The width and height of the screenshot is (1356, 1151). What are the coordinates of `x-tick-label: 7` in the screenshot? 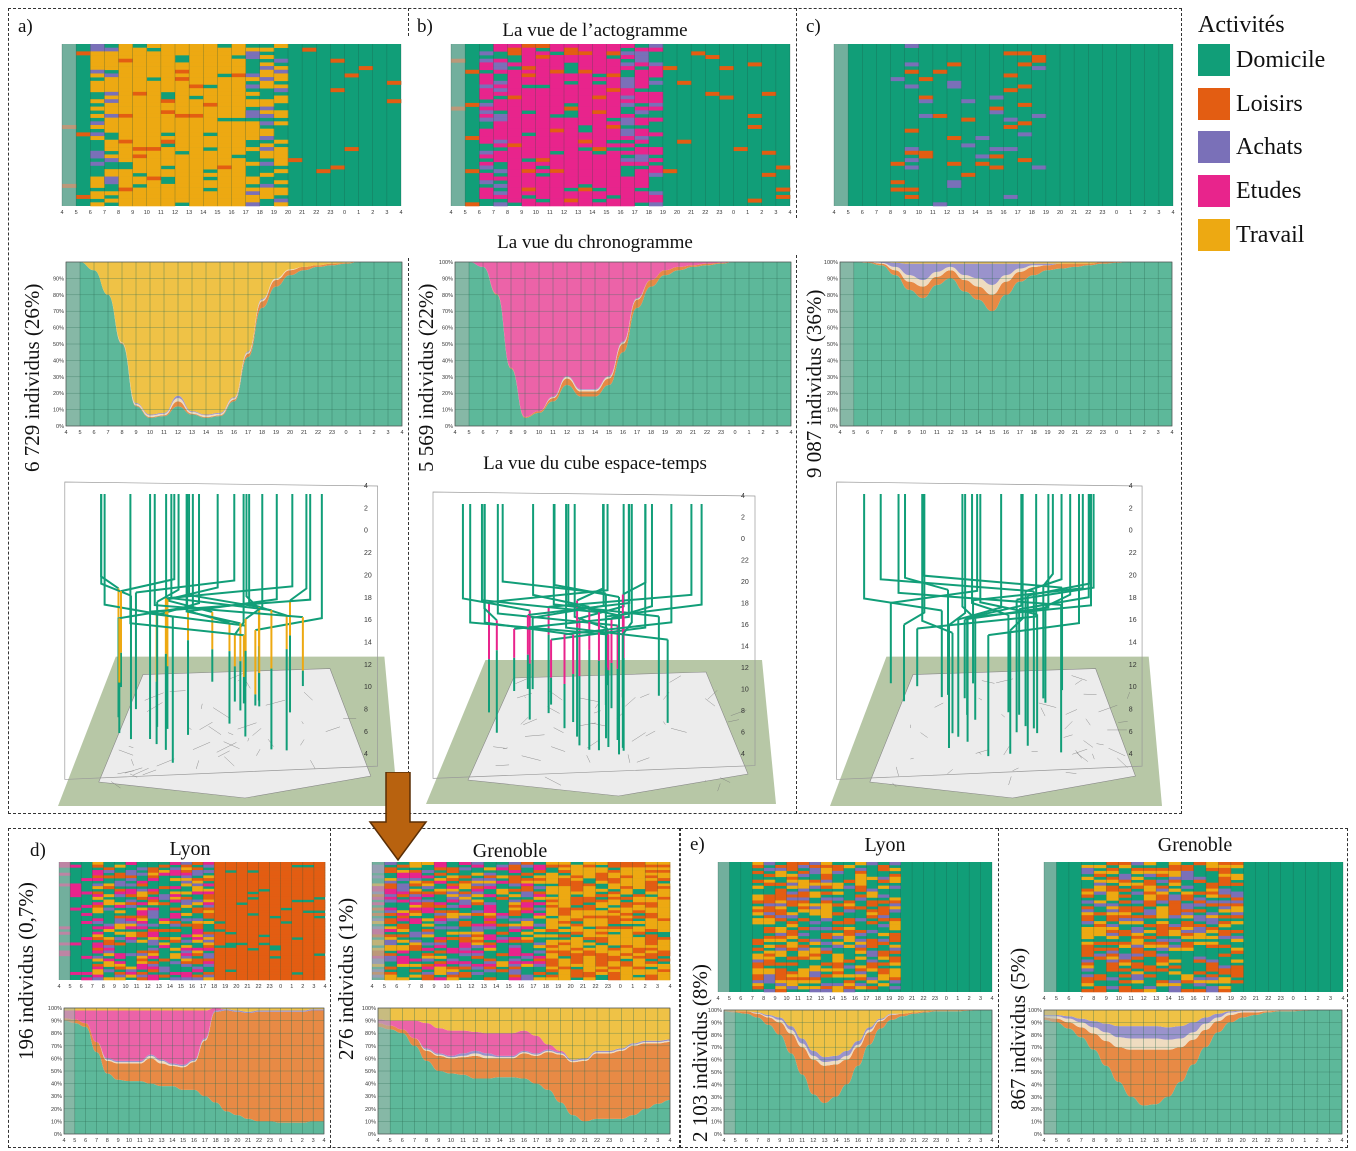 It's located at (1081, 999).